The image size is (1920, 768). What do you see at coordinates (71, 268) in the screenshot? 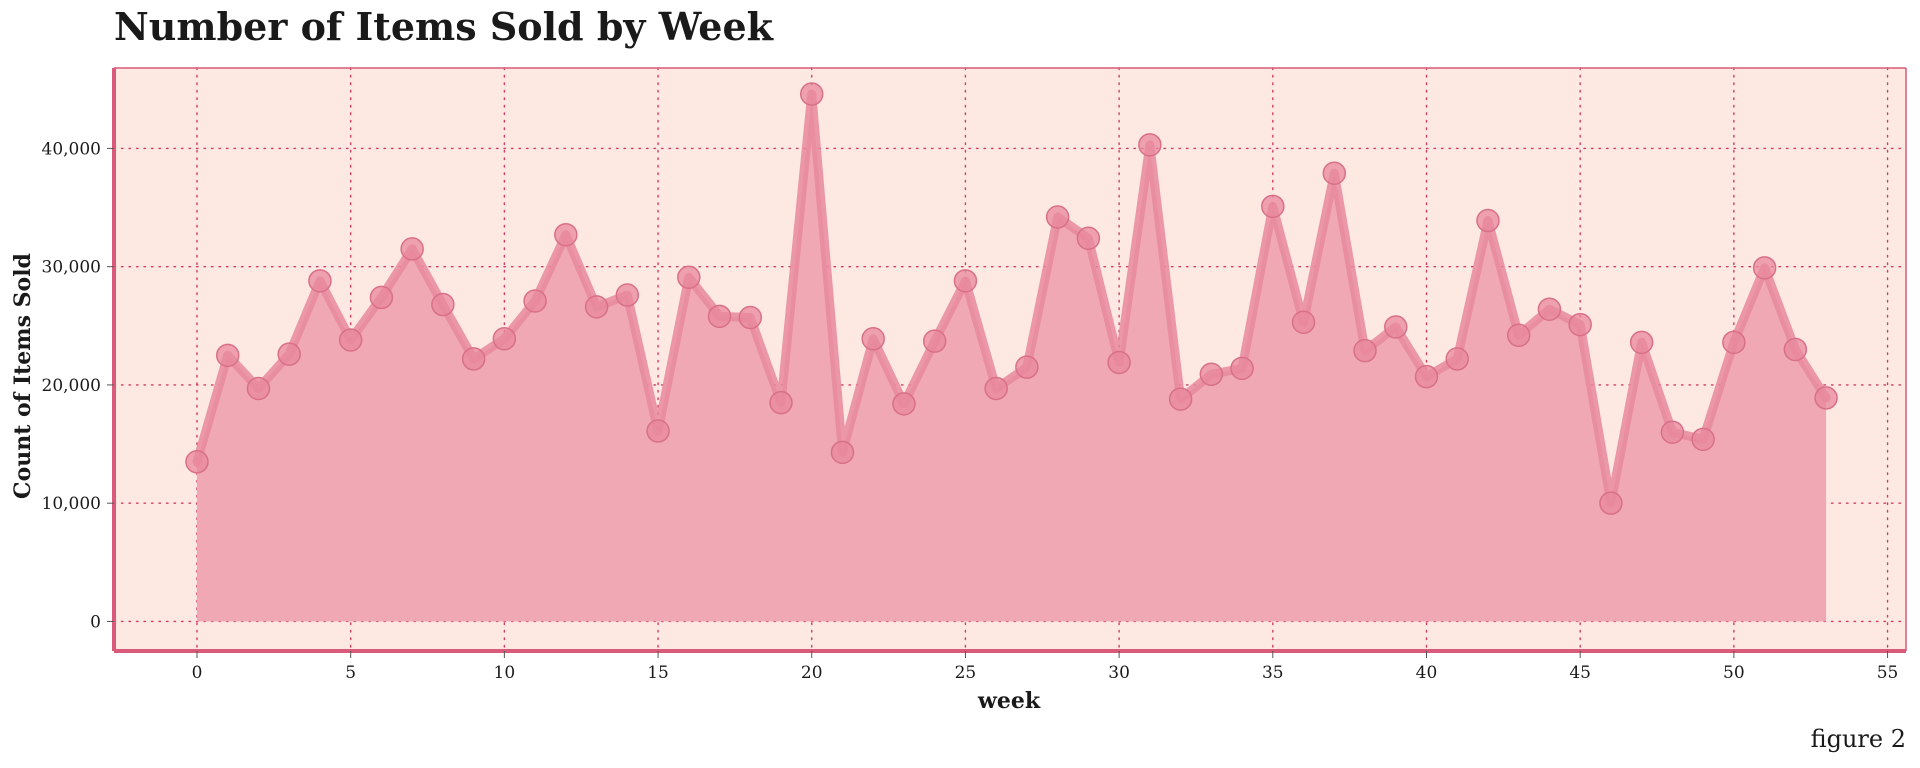
I see `y-tick-label: 30,000` at bounding box center [71, 268].